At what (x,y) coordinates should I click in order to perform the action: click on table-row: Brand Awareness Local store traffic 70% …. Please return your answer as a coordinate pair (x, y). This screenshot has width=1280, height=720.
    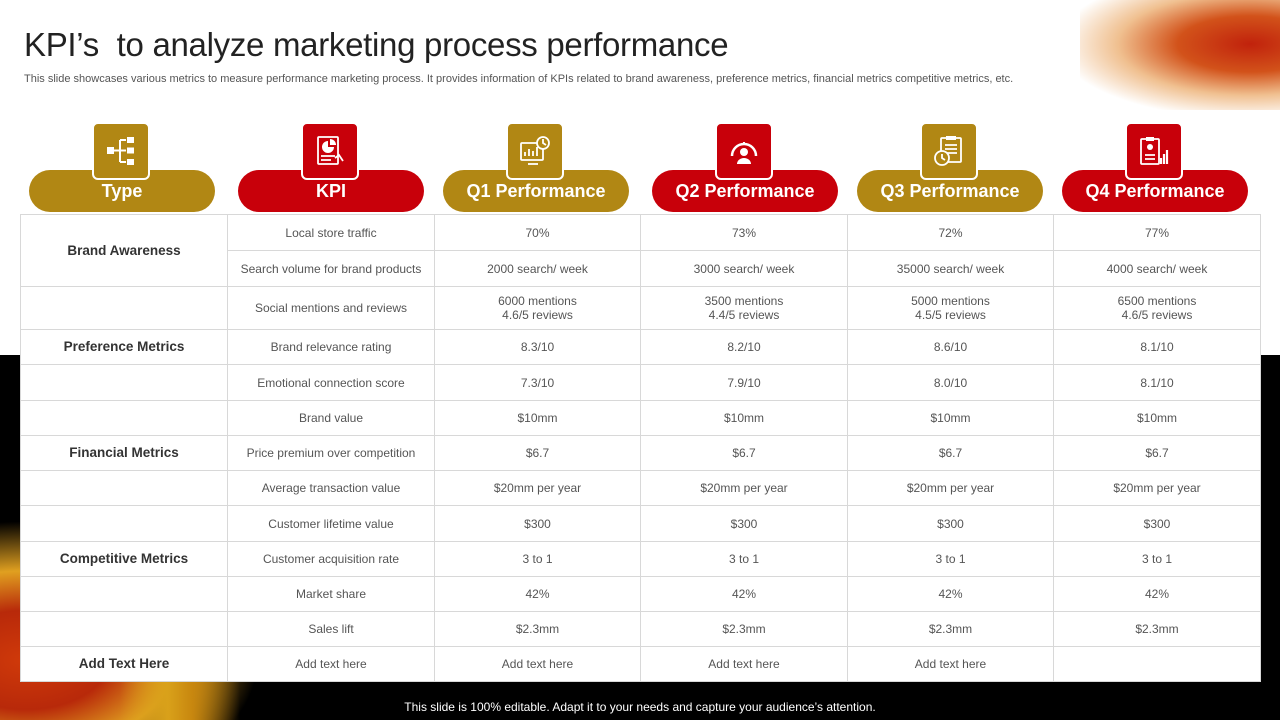
    Looking at the image, I should click on (640, 250).